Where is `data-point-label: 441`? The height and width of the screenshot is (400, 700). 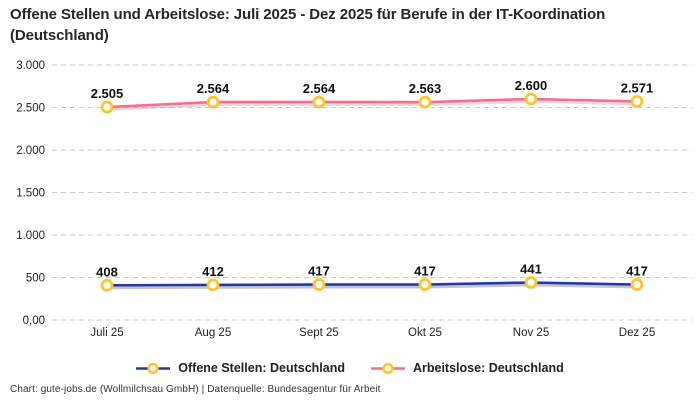
data-point-label: 441 is located at coordinates (531, 269).